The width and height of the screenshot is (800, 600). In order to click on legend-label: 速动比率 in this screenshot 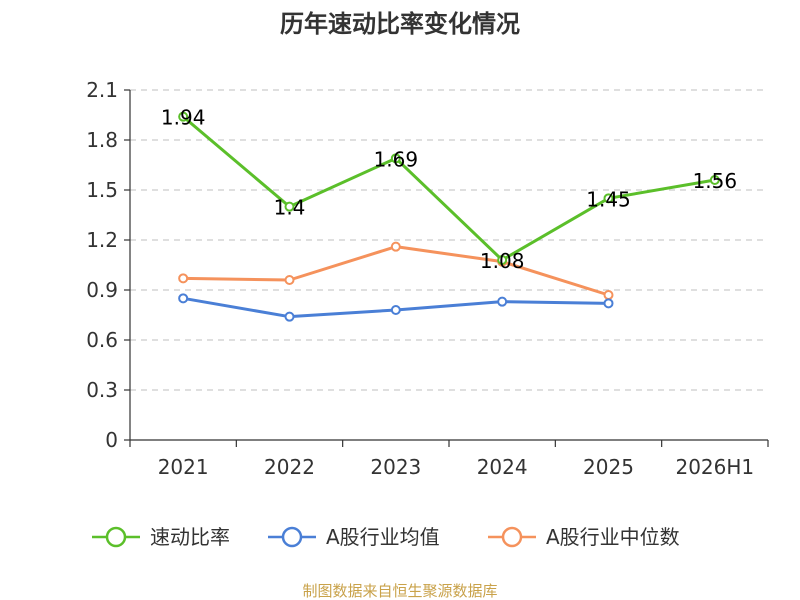, I will do `click(190, 537)`.